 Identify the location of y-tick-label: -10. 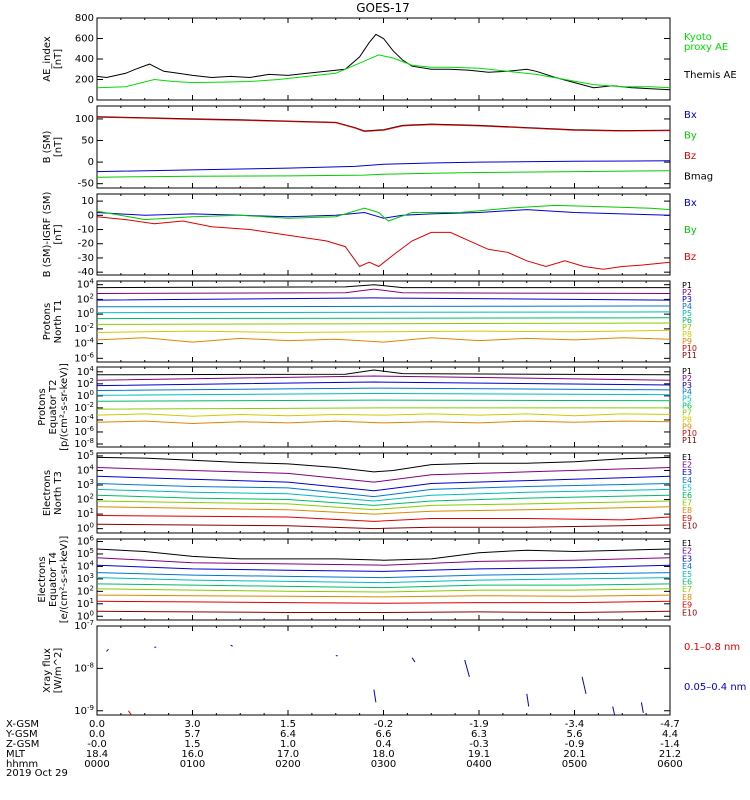
(86, 230).